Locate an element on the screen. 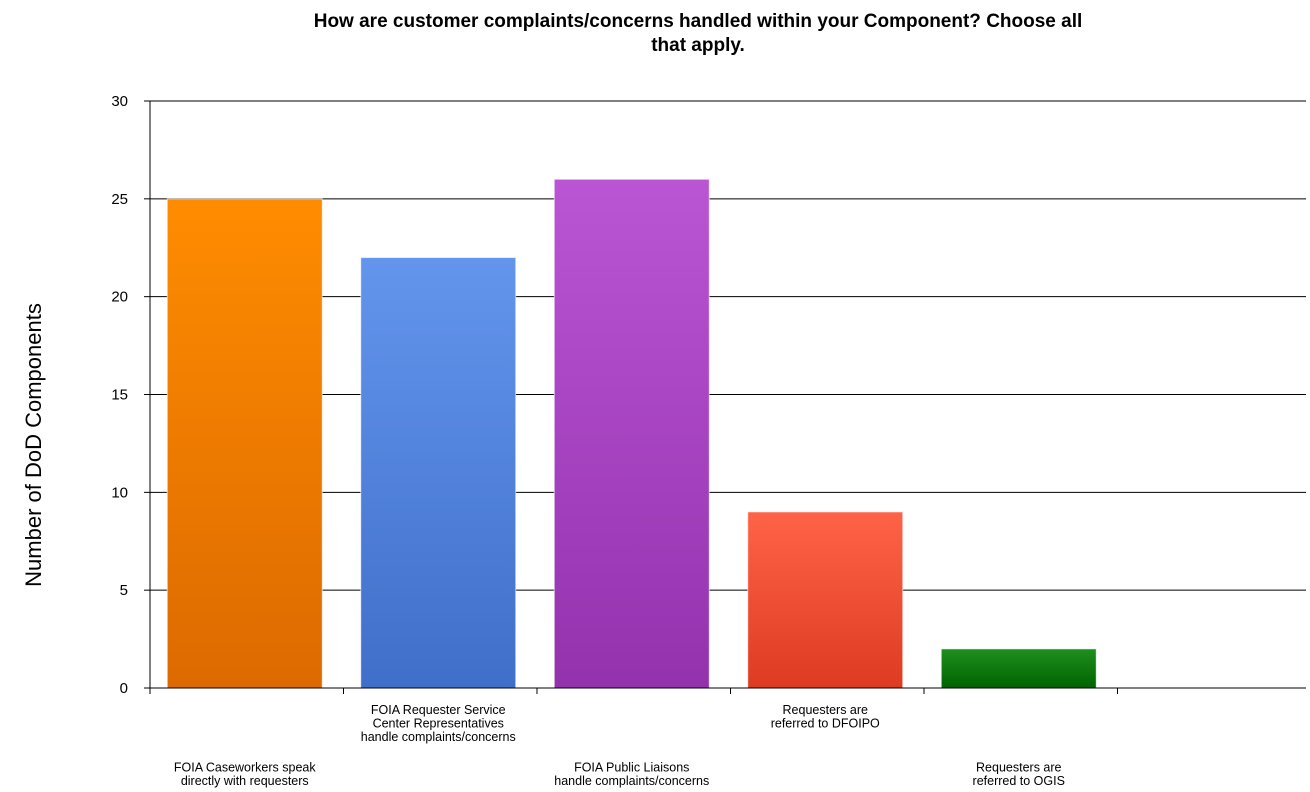 The height and width of the screenshot is (792, 1310). y-tick-label: 10 is located at coordinates (119, 492).